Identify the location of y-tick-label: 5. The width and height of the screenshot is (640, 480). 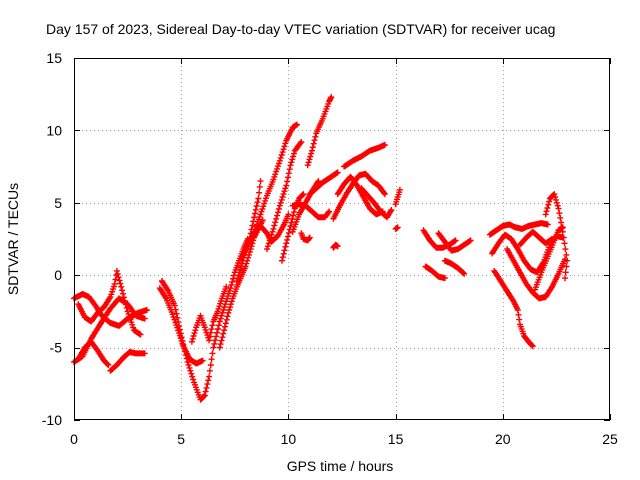
(58, 203).